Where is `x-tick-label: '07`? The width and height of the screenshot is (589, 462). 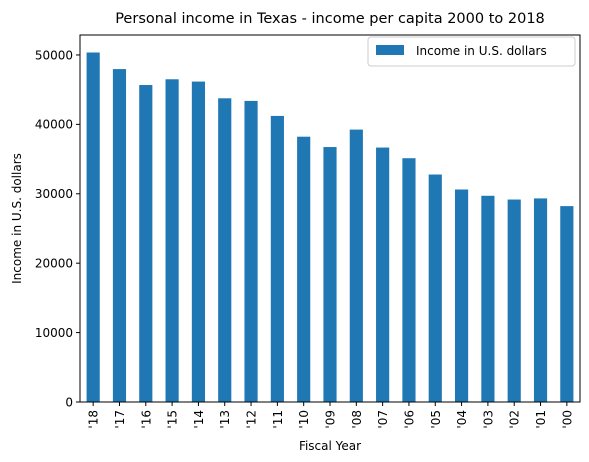
x-tick-label: '07 is located at coordinates (383, 419).